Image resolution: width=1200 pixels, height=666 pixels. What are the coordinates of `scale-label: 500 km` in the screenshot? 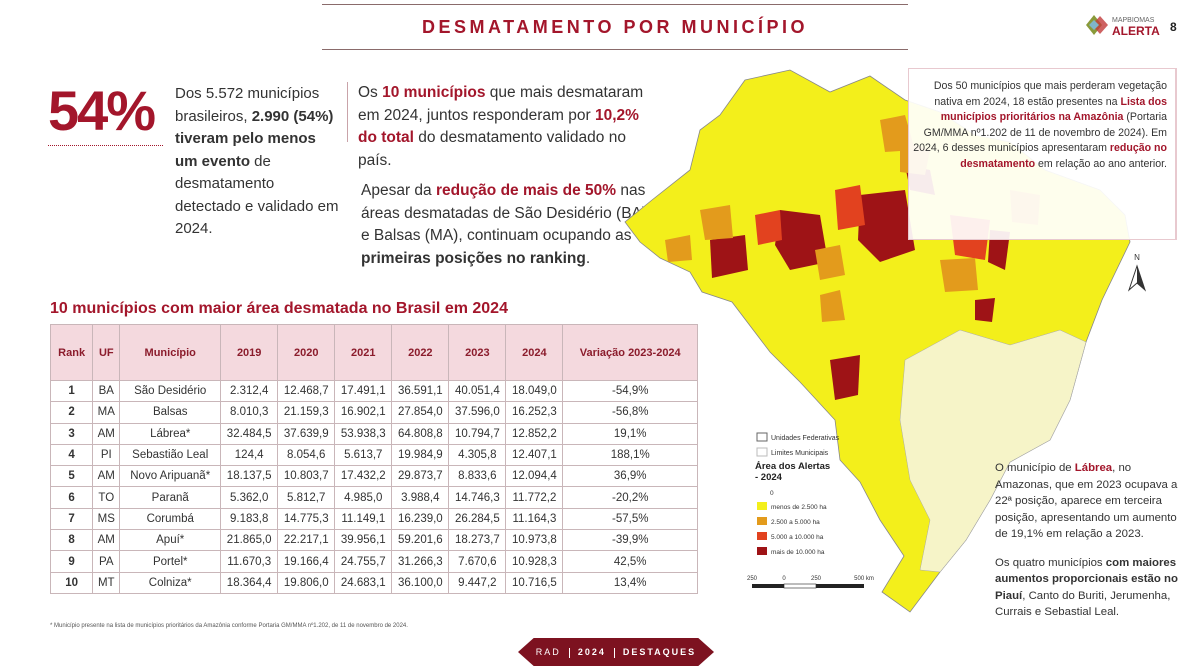 It's located at (864, 579).